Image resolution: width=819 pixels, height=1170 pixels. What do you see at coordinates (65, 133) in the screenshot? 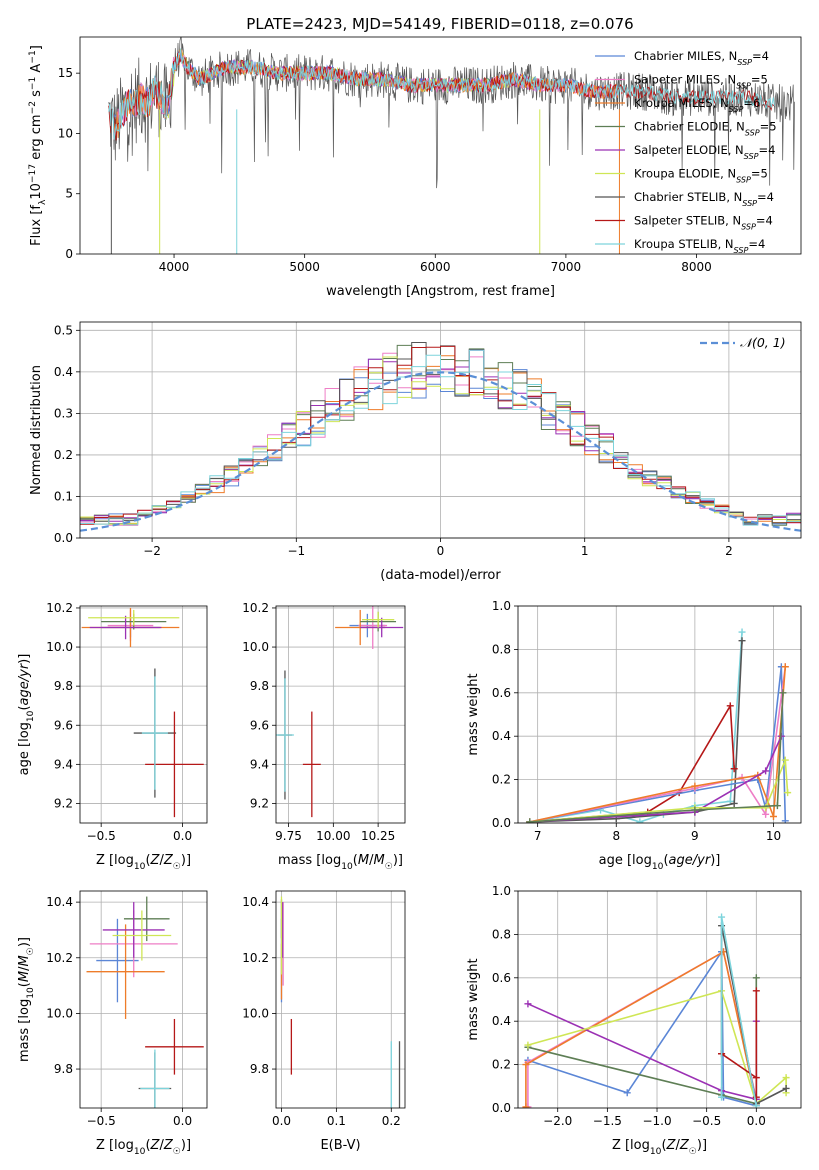
I see `y-tick-label: 10` at bounding box center [65, 133].